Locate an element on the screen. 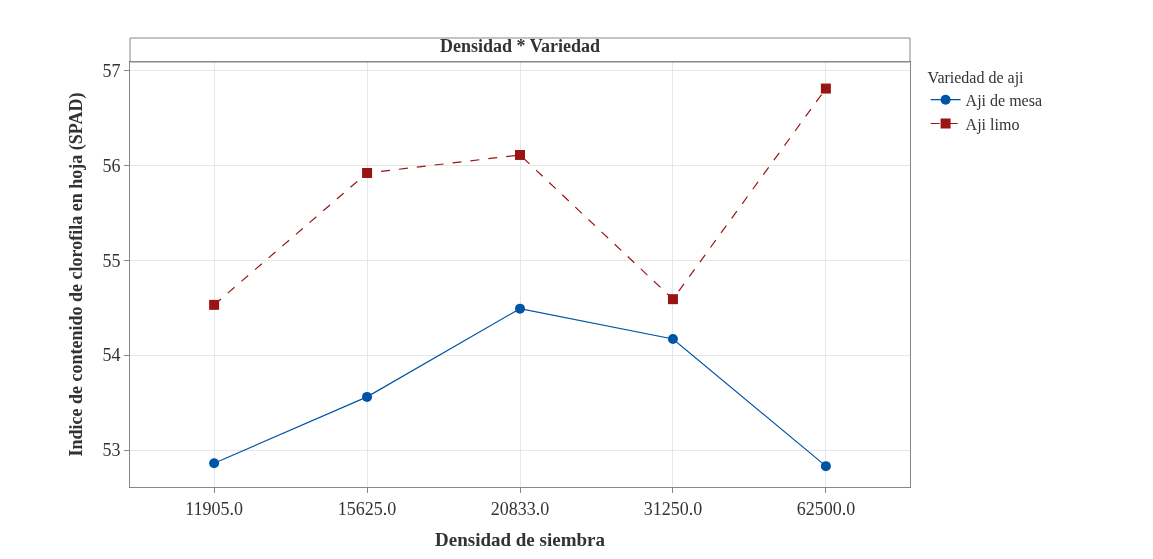 The image size is (1153, 559). x-tick-label: 11905.0 is located at coordinates (214, 508).